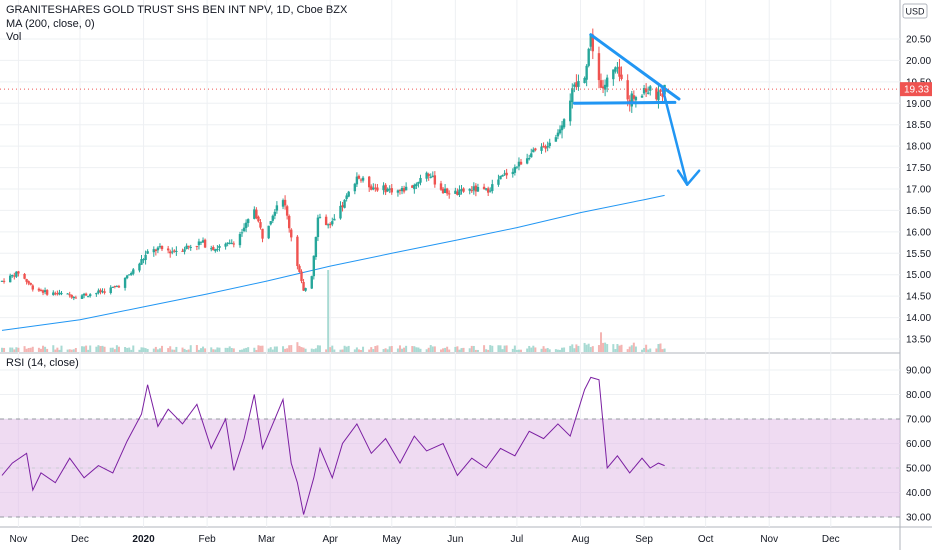 The height and width of the screenshot is (550, 932). I want to click on y-tick-label: 17.00, so click(918, 190).